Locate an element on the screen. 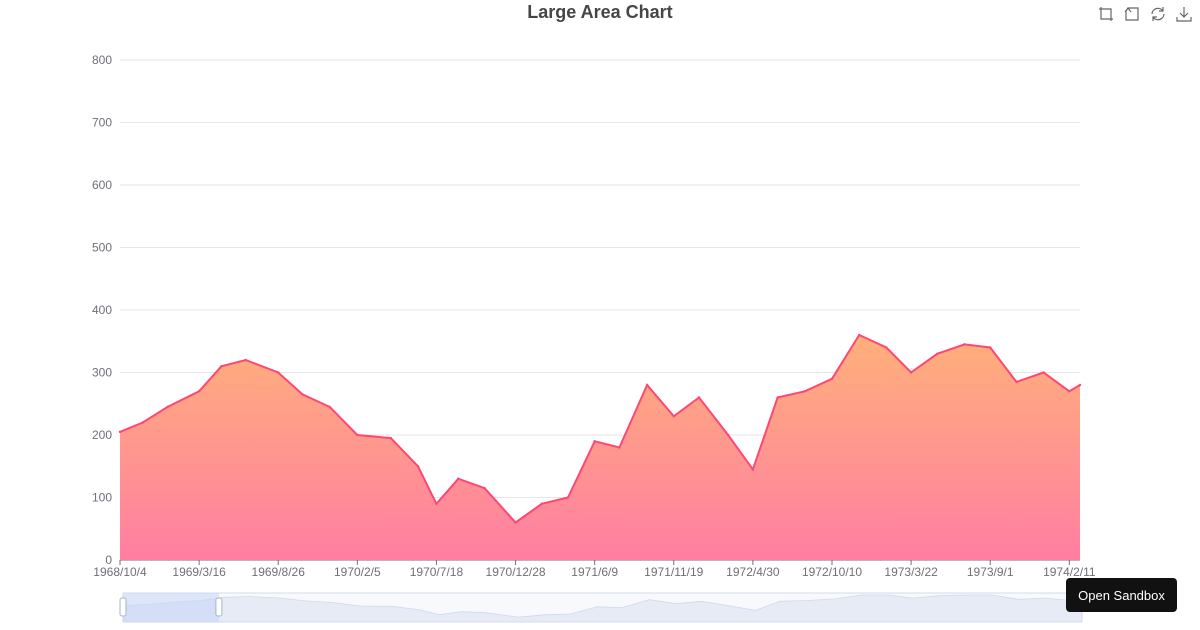  x-tick-label: 1970/12/28 is located at coordinates (516, 572).